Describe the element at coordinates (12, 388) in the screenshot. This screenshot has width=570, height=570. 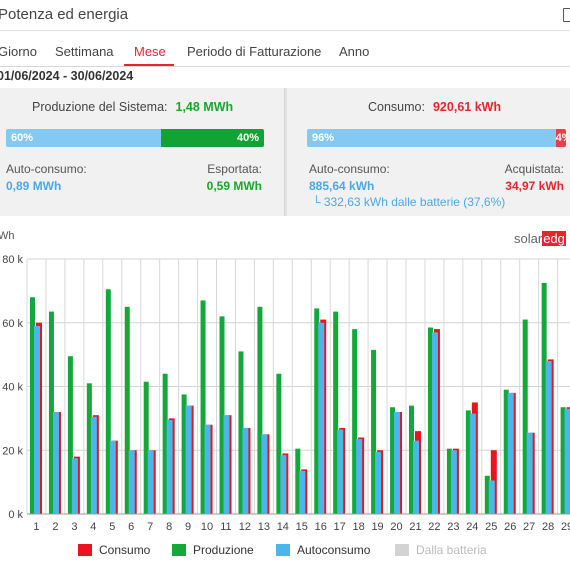
I see `y-tick-label: 40 k` at that location.